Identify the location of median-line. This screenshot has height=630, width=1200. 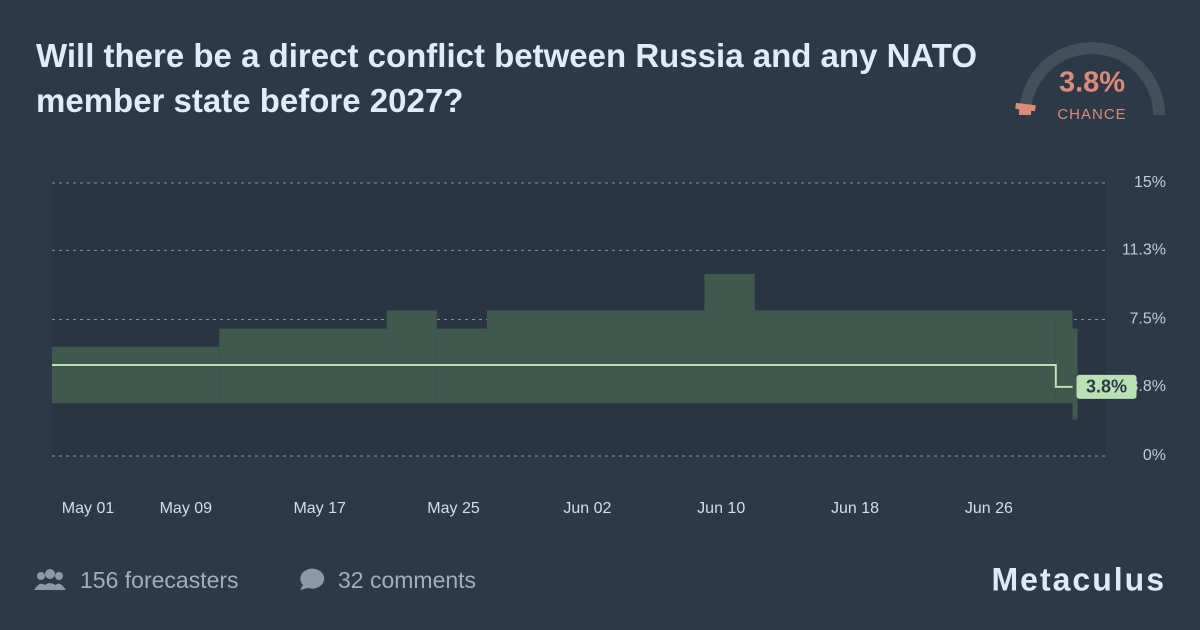
(562, 376).